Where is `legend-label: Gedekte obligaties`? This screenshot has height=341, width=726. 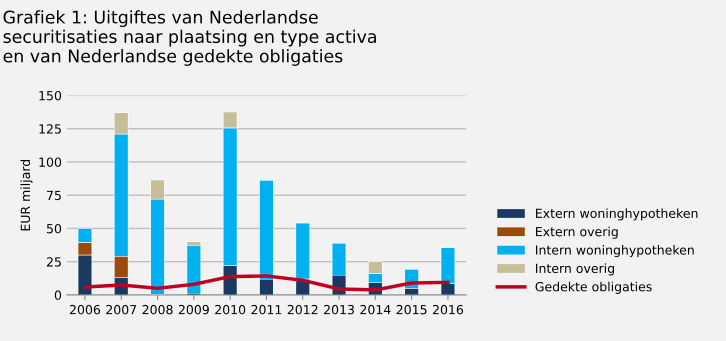 legend-label: Gedekte obligaties is located at coordinates (594, 288).